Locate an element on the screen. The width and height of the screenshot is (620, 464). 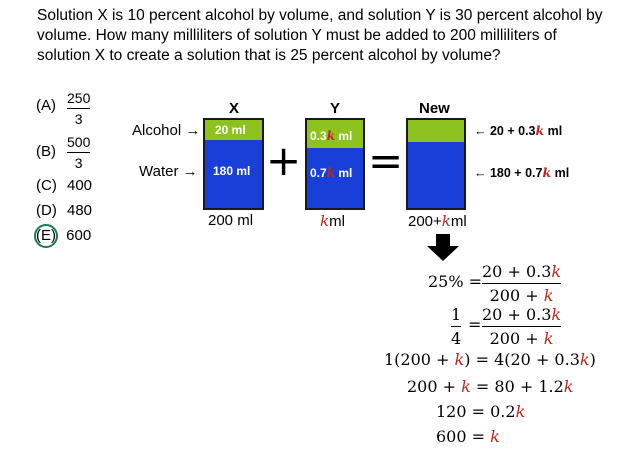
solution-line-2-rden-text: 200 + is located at coordinates (516, 338).